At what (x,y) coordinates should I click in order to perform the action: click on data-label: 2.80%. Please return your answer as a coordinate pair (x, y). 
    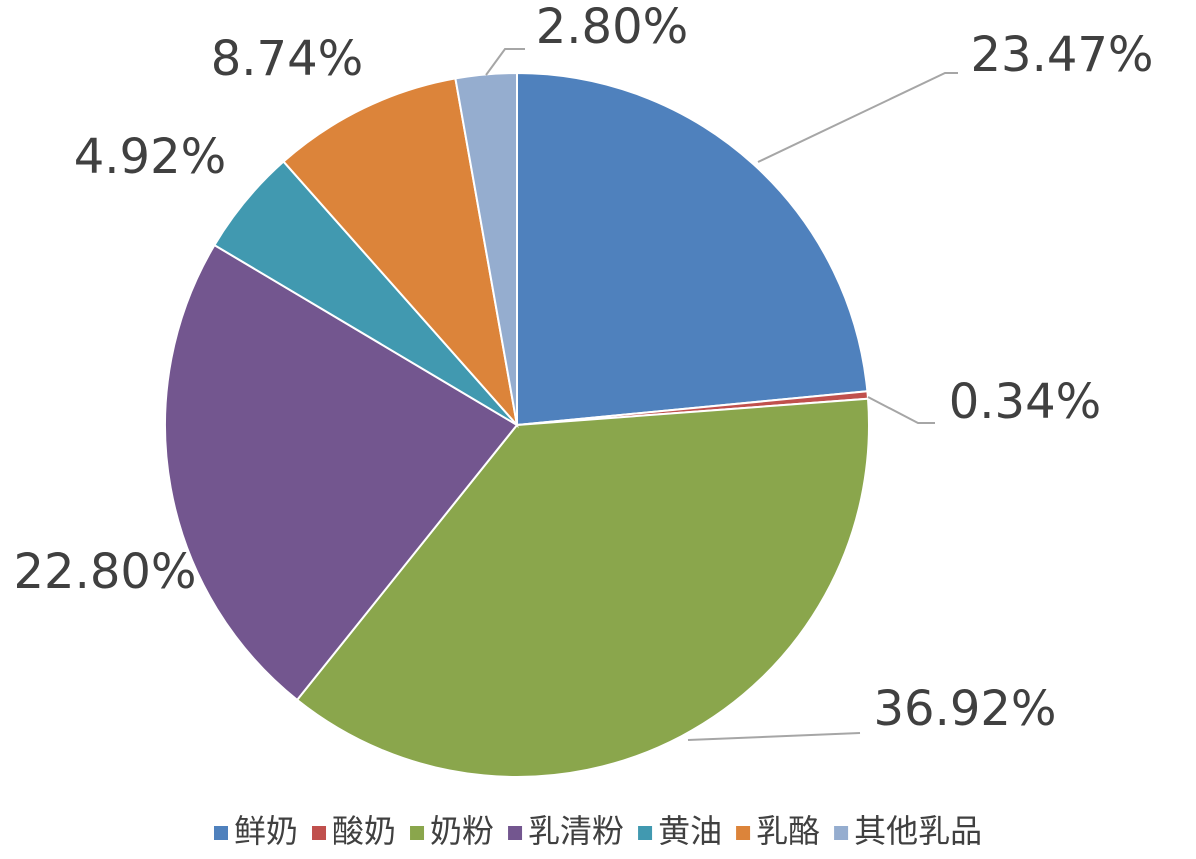
    Looking at the image, I should click on (612, 27).